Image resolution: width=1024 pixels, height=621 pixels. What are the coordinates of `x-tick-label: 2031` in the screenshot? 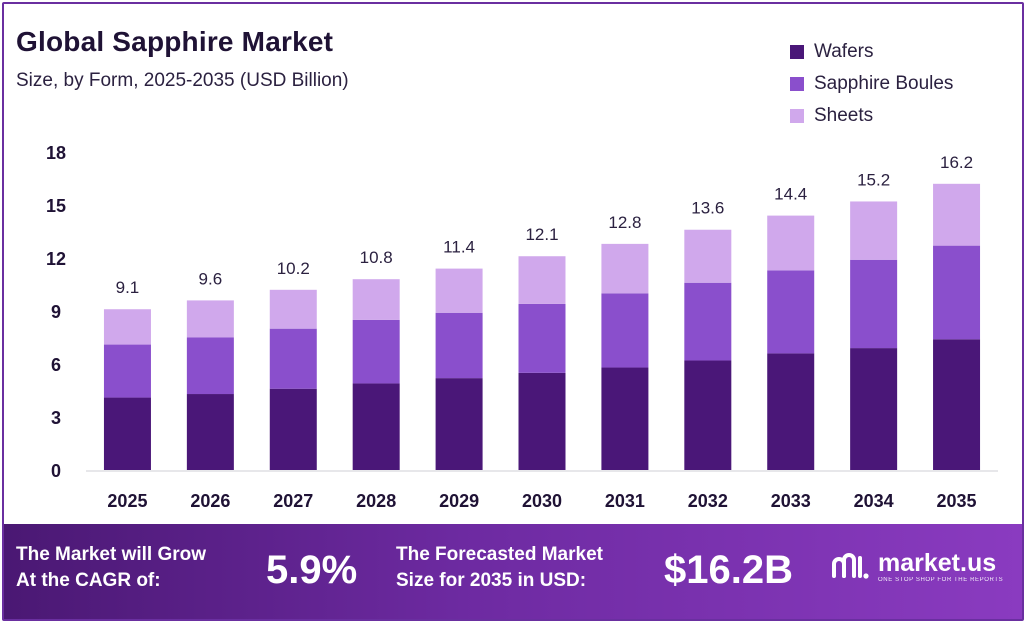 It's located at (625, 501).